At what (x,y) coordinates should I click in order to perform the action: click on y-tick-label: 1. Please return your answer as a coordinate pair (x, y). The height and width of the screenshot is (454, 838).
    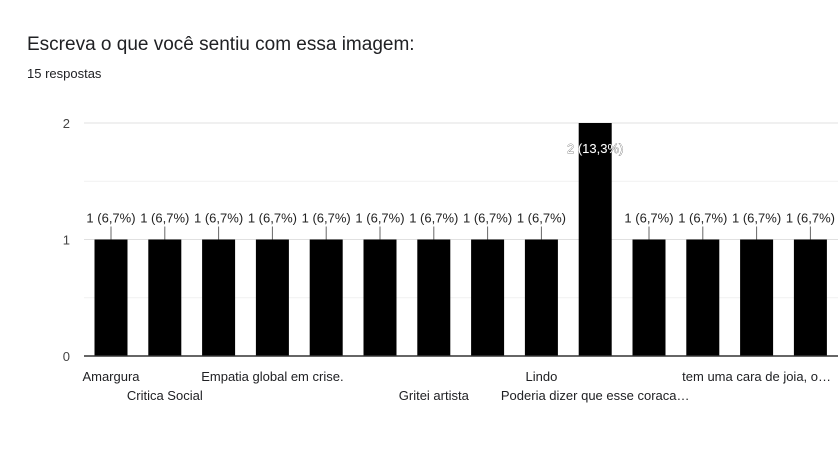
    Looking at the image, I should click on (66, 240).